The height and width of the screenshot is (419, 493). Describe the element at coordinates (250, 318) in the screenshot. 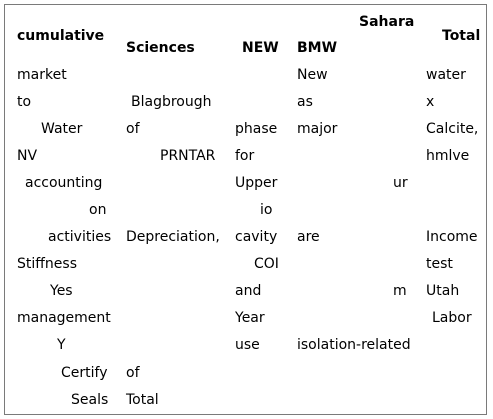

I see `cell: Year` at that location.